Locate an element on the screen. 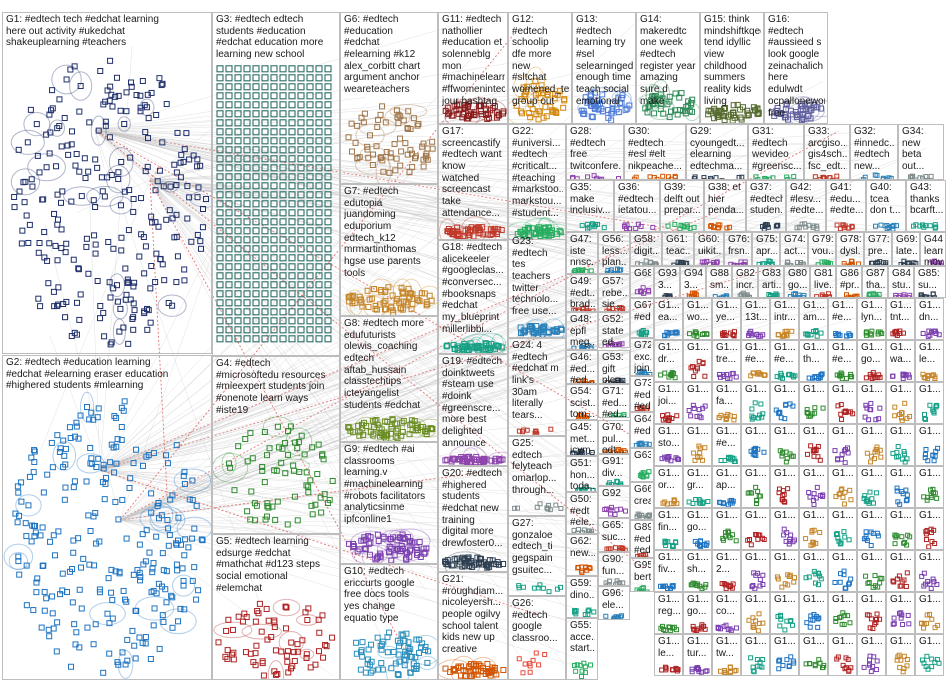  group-g92: G92 is located at coordinates (614, 502).